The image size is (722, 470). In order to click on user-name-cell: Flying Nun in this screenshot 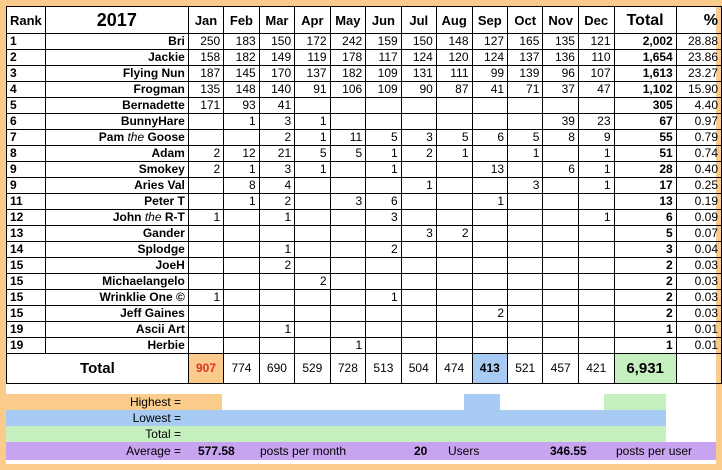, I will do `click(116, 73)`.